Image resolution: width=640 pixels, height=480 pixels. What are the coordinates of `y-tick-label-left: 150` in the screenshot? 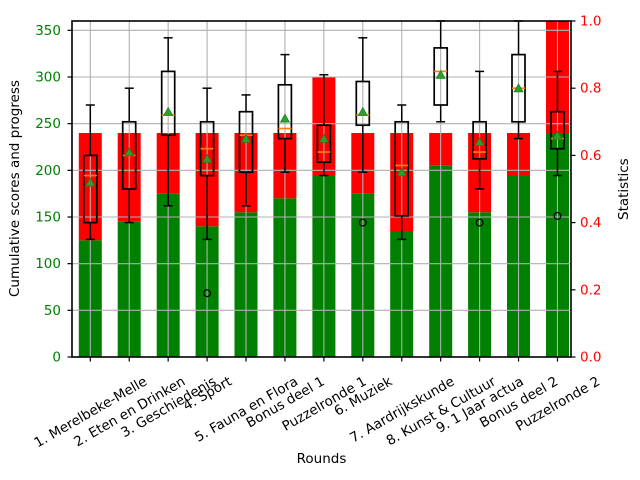 It's located at (48, 218).